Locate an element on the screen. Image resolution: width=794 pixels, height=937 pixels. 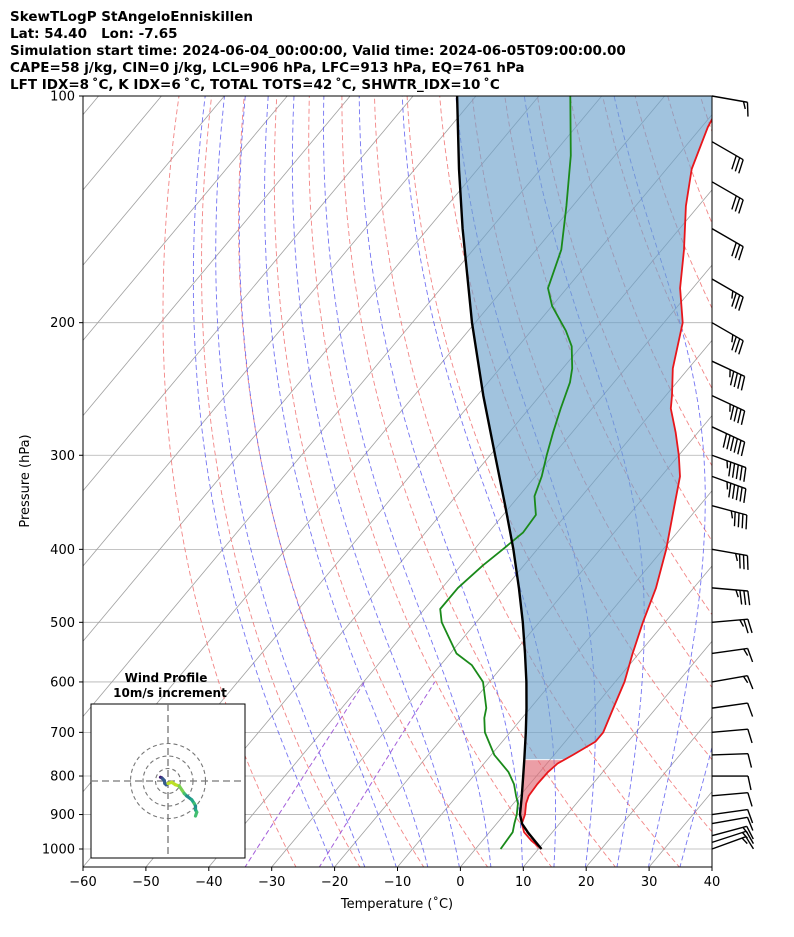
wind-barbs is located at coordinates (733, 472).